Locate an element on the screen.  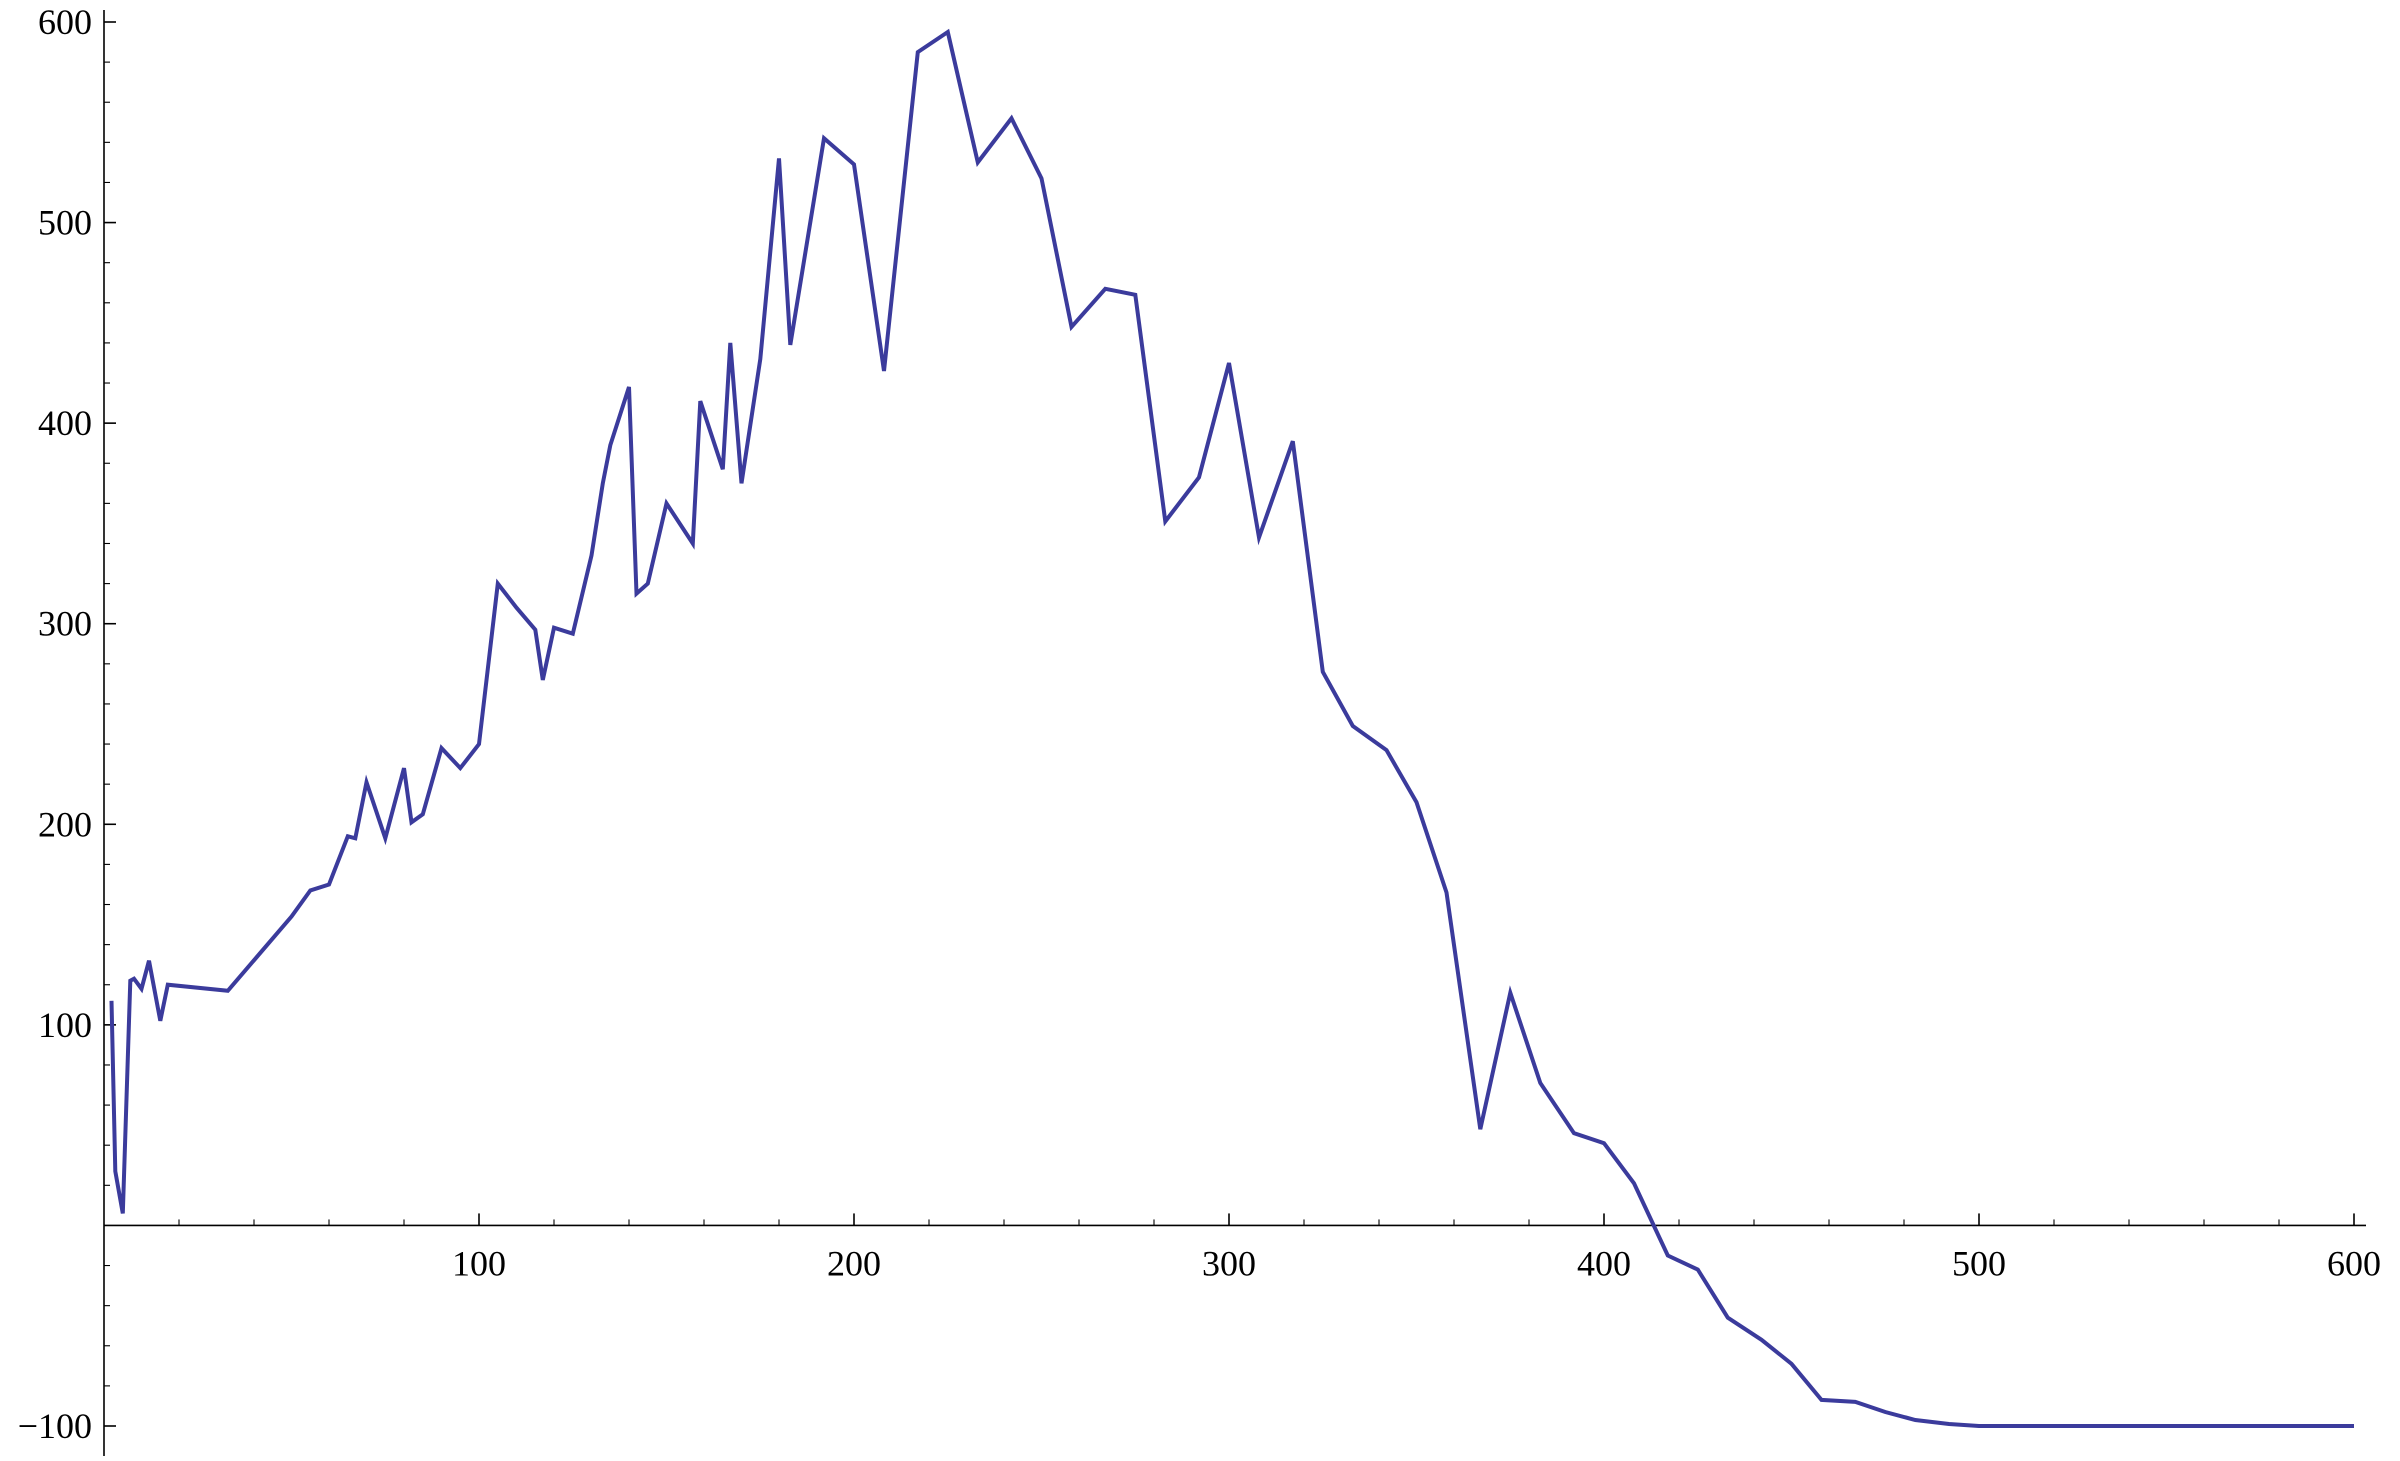
y-tick-label: 500 is located at coordinates (65, 223).